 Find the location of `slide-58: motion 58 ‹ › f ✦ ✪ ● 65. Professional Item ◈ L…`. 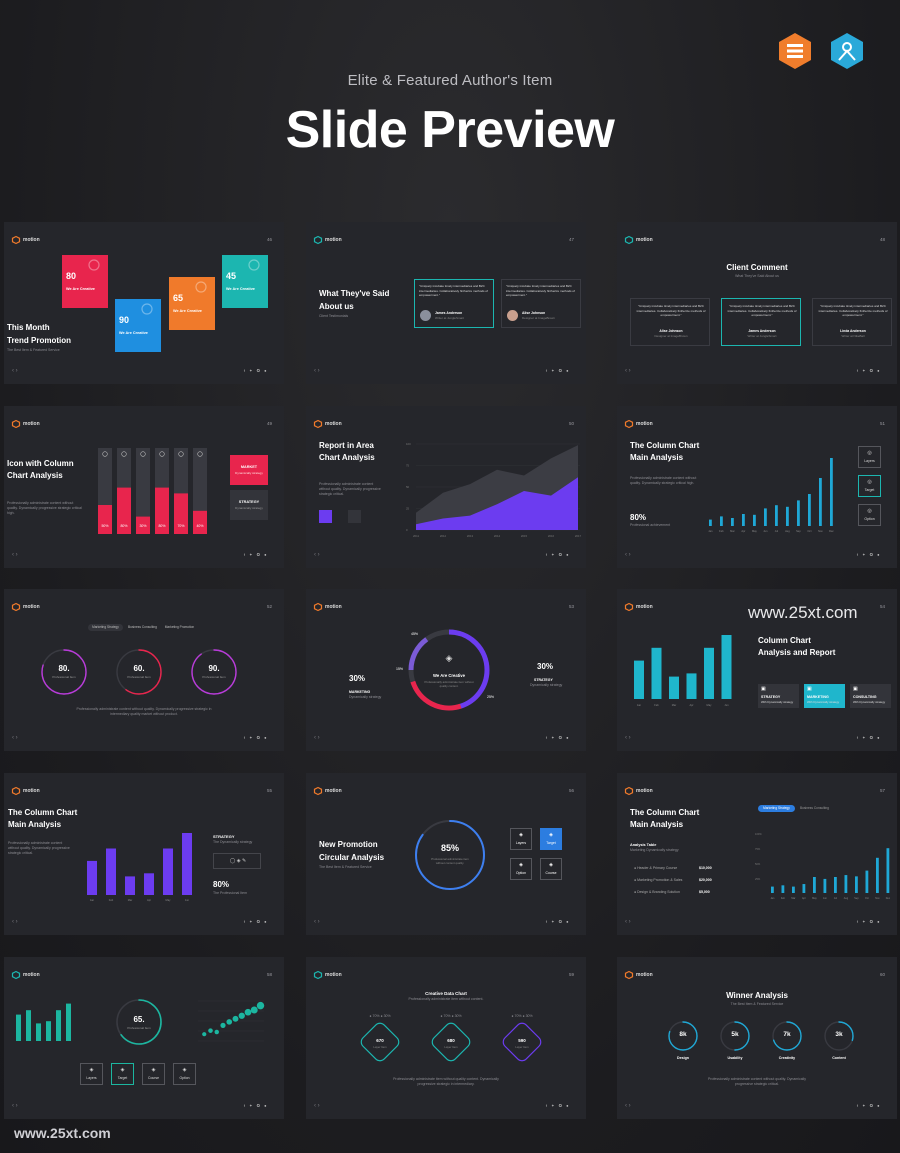

slide-58: motion 58 ‹ › f ✦ ✪ ● 65. Professional Item ◈ L… is located at coordinates (144, 1038).